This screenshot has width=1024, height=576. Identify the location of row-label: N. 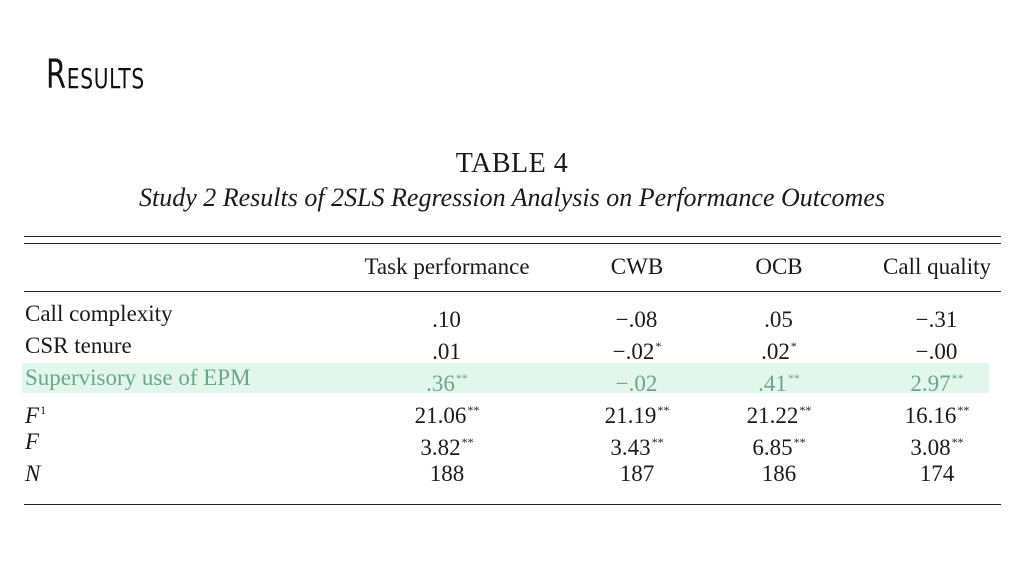
(33, 473).